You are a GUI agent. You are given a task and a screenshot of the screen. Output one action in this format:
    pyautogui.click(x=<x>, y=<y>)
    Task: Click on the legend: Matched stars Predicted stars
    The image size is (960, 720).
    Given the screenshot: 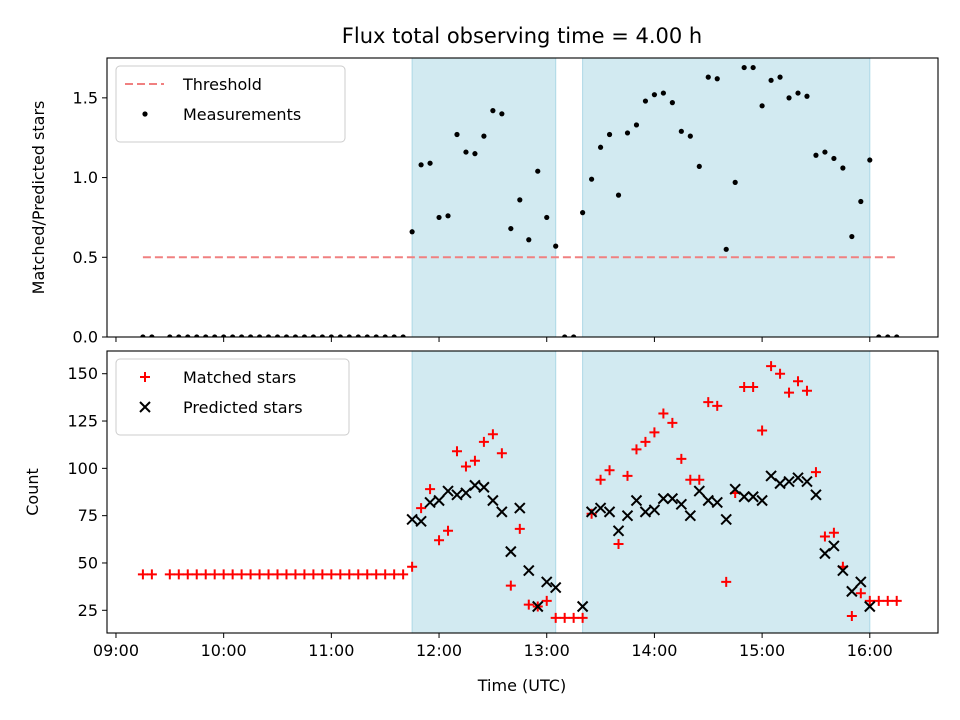 What is the action you would take?
    pyautogui.click(x=232, y=397)
    